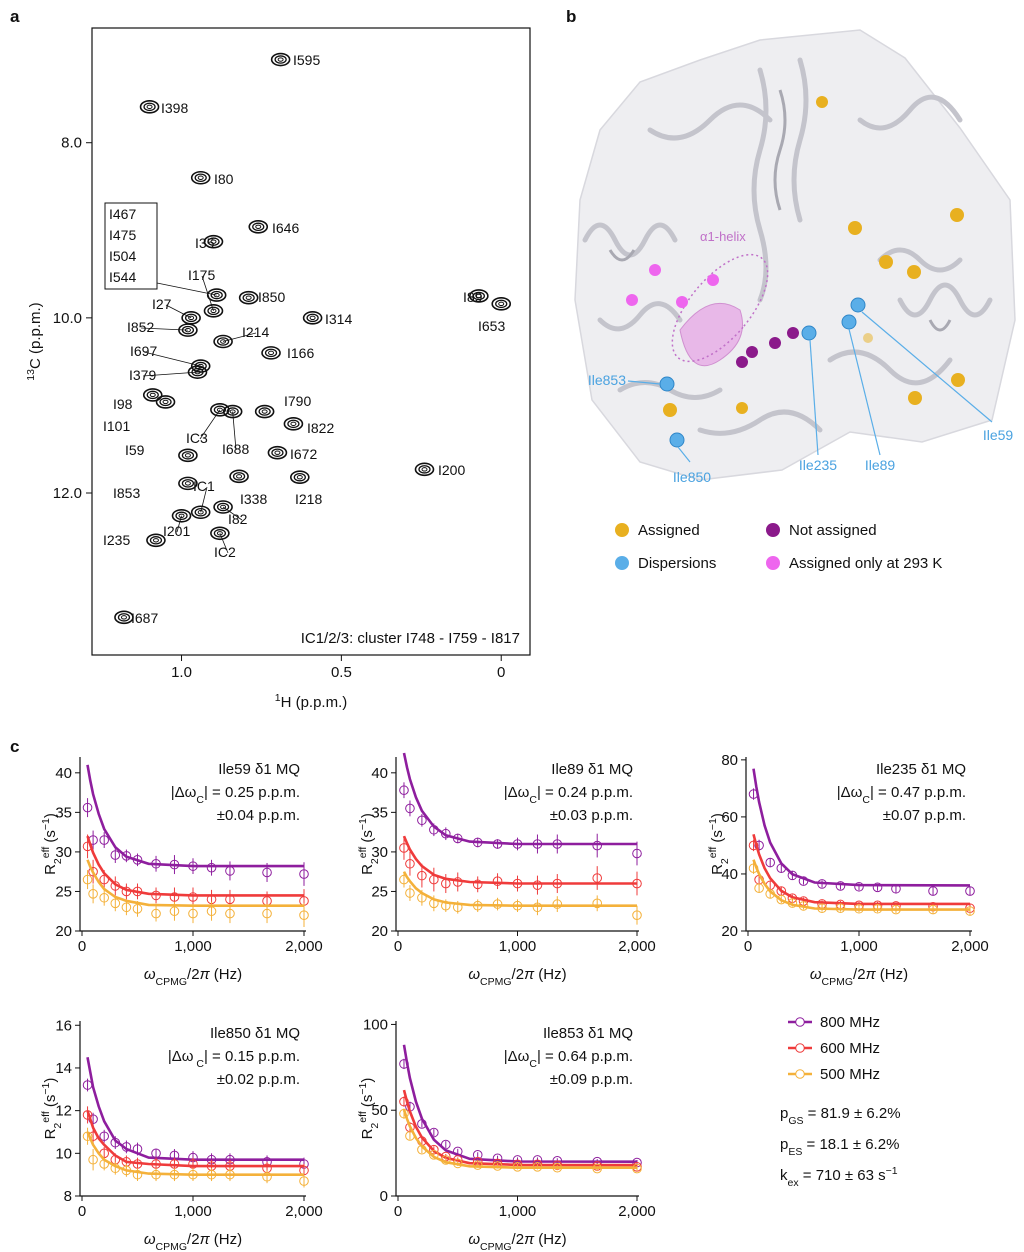 The image size is (1024, 1252). Describe the element at coordinates (585, 1056) in the screenshot. I see `text-part: | = 0.64 p.p.m.` at that location.